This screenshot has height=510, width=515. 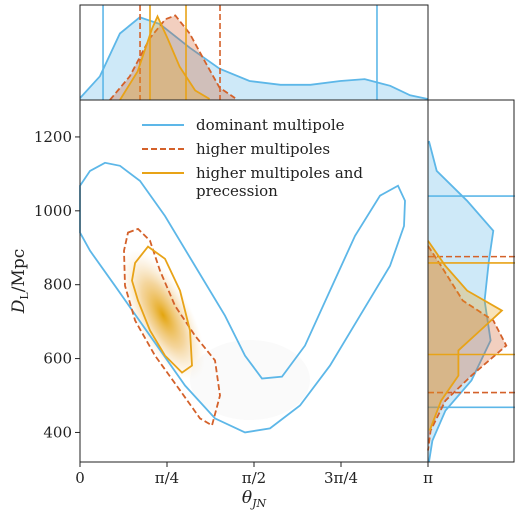 What do you see at coordinates (57, 285) in the screenshot?
I see `y-tick-label: 800` at bounding box center [57, 285].